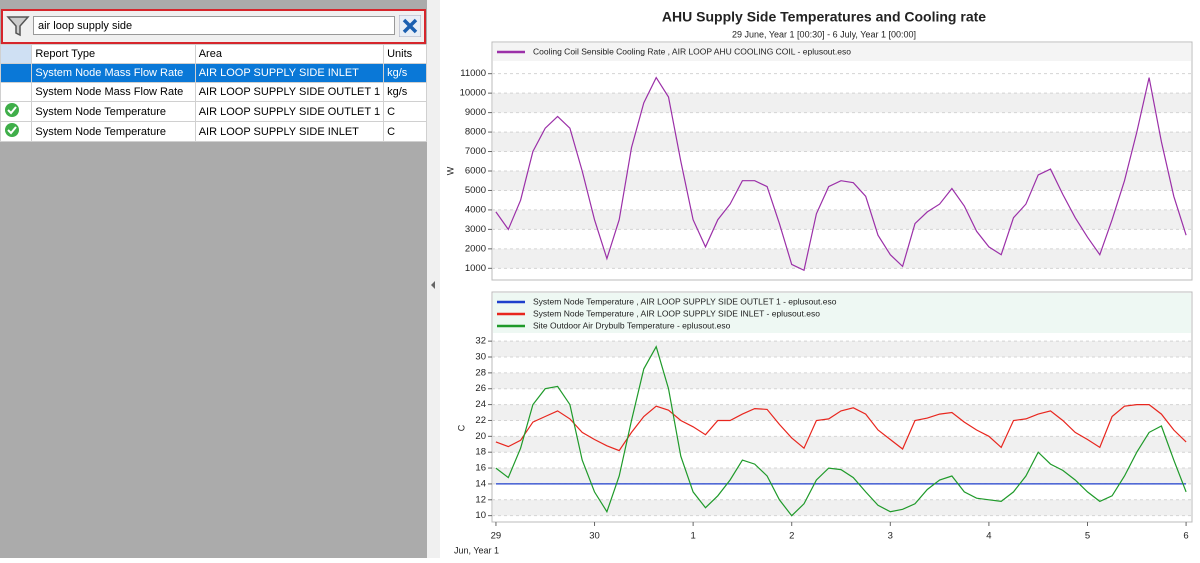 The height and width of the screenshot is (563, 1200). I want to click on x-axis-sublabel: Jun, Year 1, so click(476, 550).